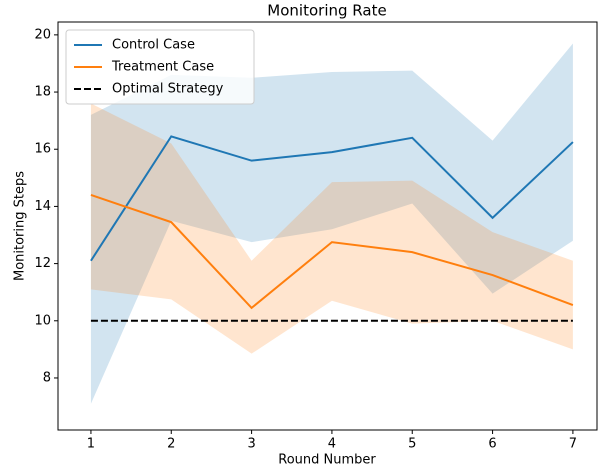 This screenshot has height=474, width=605. Describe the element at coordinates (251, 444) in the screenshot. I see `x-tick-label: 3` at that location.